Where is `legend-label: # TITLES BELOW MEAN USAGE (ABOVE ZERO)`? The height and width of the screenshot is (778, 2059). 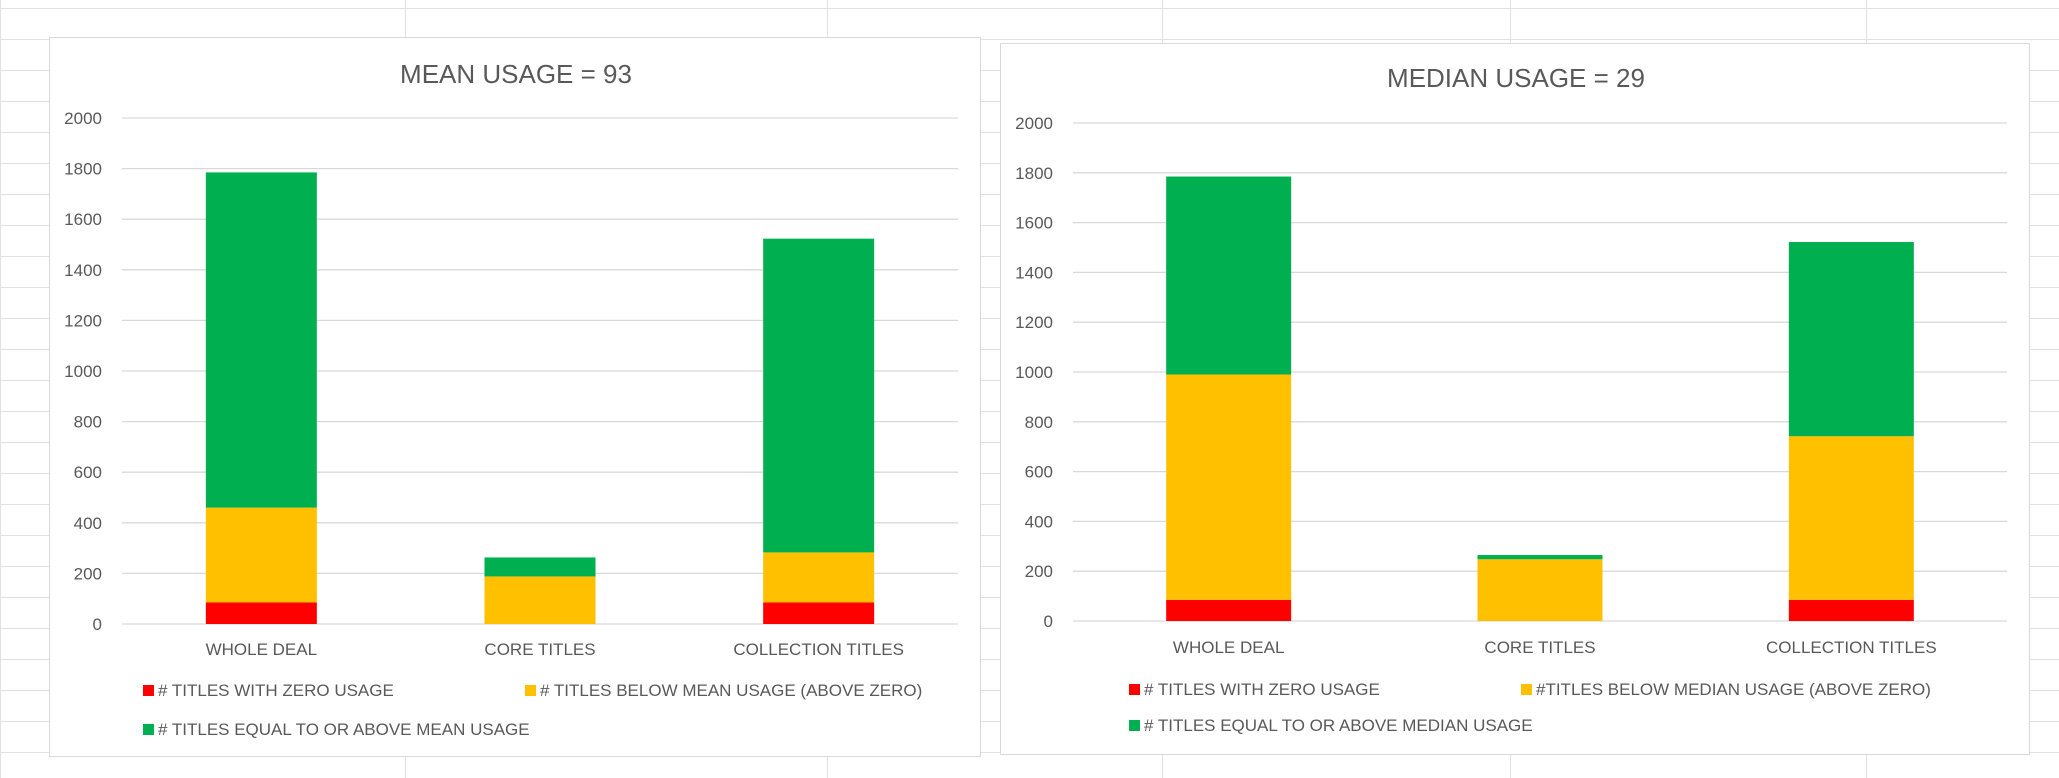
legend-label: # TITLES BELOW MEAN USAGE (ABOVE ZERO) is located at coordinates (731, 690).